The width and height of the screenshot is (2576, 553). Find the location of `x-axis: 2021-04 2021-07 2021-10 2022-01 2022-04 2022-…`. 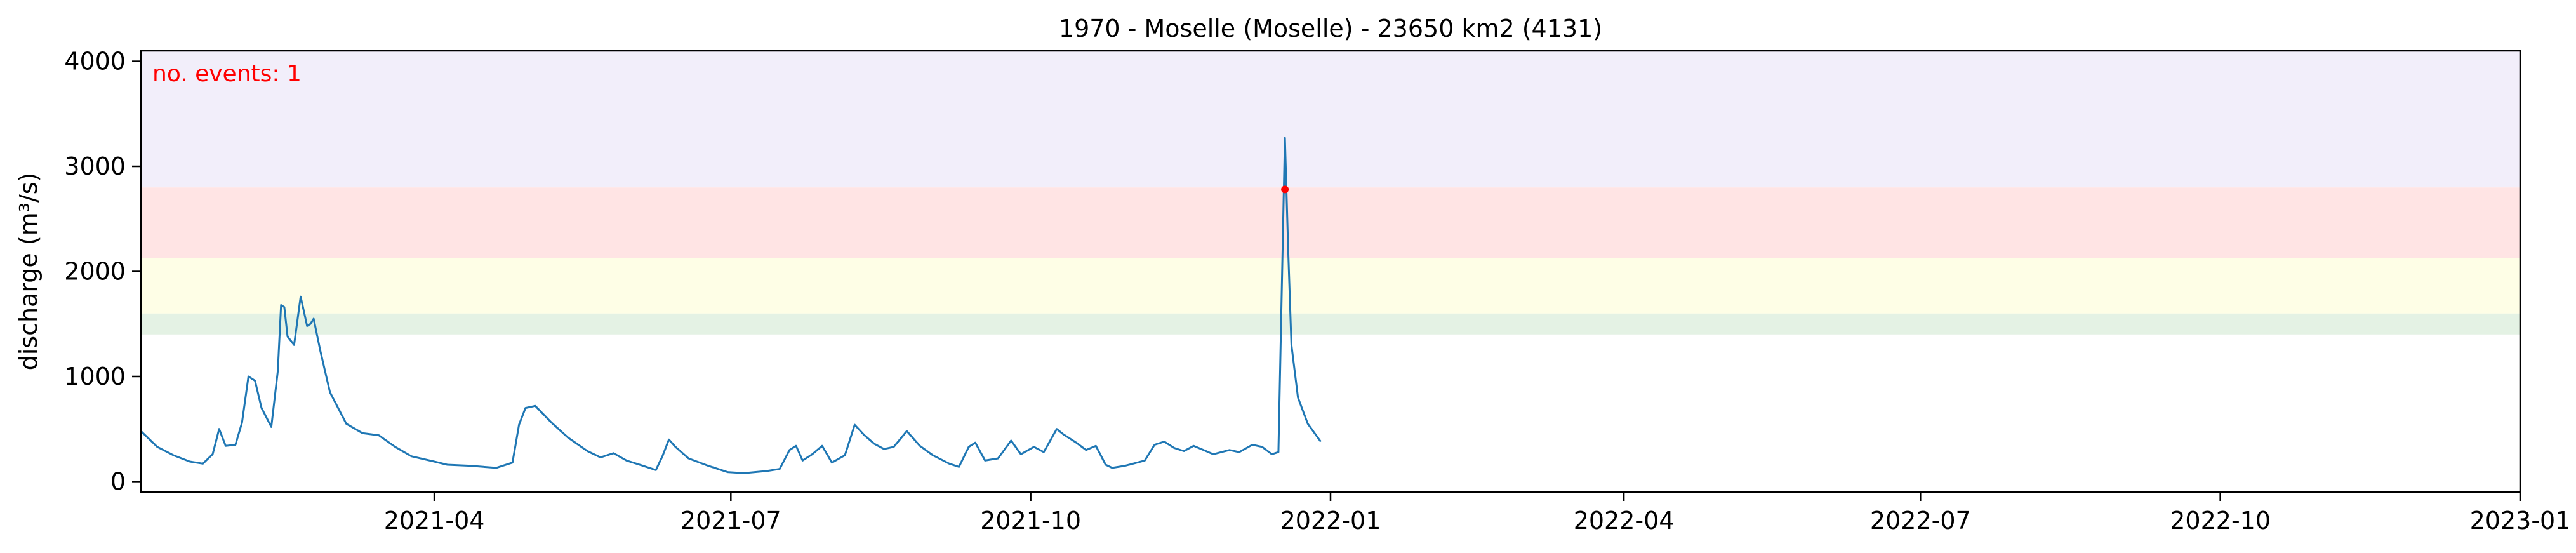

x-axis: 2021-04 2021-07 2021-10 2022-01 2022-04 2022-… is located at coordinates (1477, 513).